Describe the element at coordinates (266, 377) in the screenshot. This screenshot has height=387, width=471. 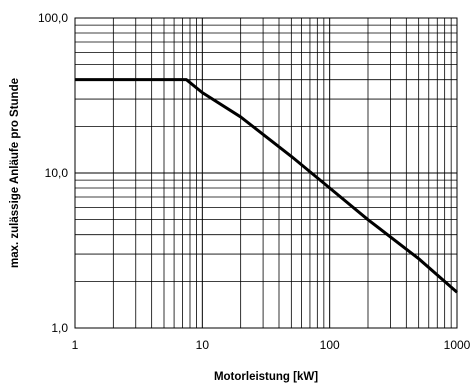
I see `x-axis-title: Motorleistung [kW]` at that location.